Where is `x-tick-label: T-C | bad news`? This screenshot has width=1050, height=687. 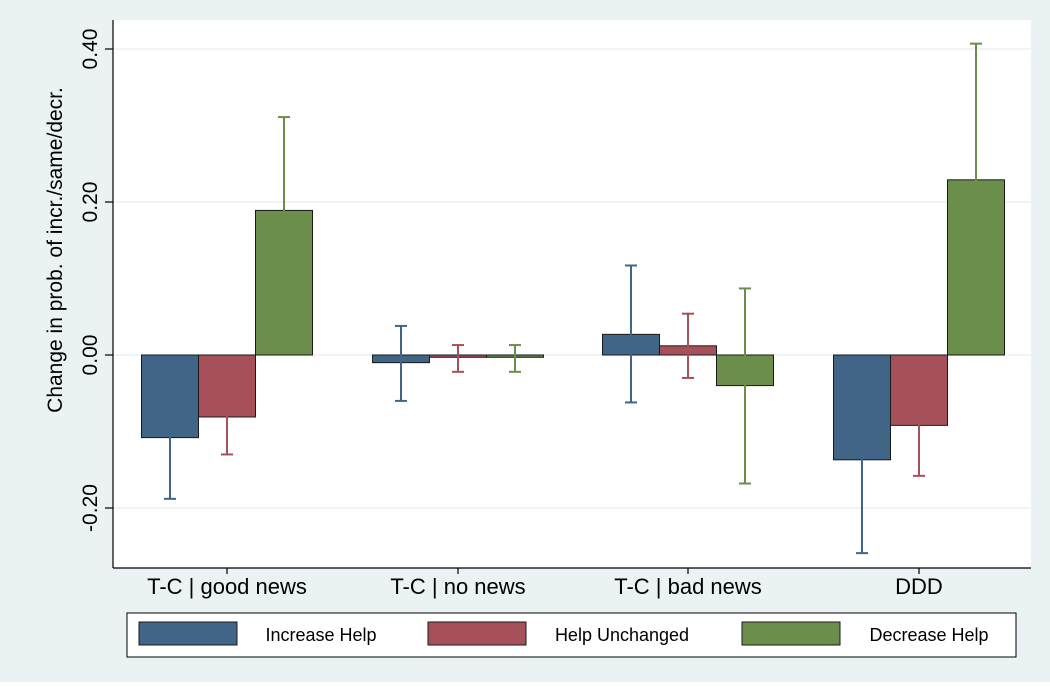
x-tick-label: T-C | bad news is located at coordinates (688, 586).